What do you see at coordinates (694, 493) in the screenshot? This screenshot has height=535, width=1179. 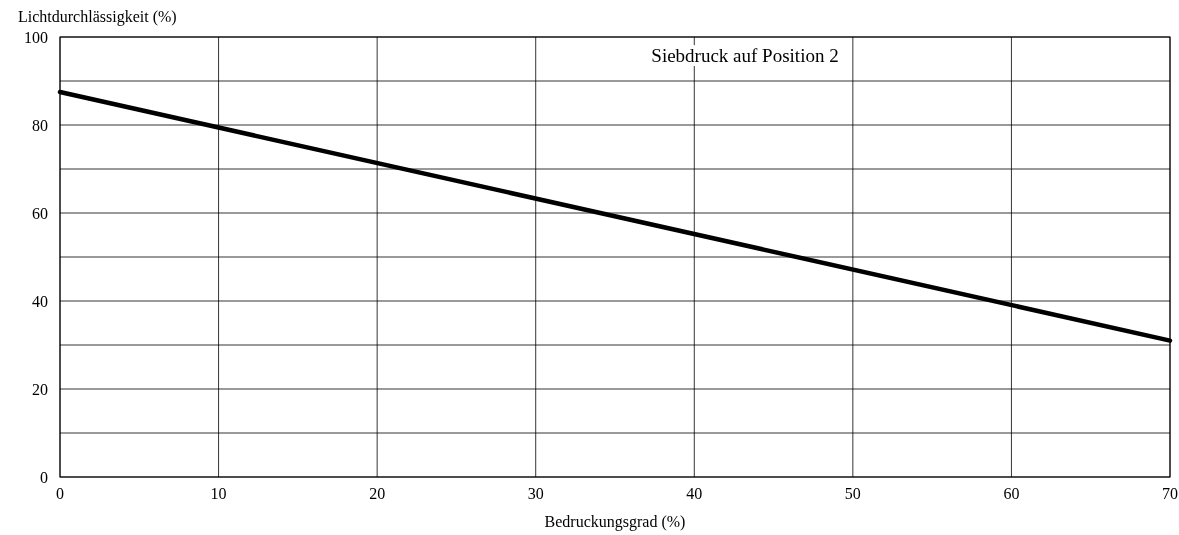 I see `x-tick-label: 40` at bounding box center [694, 493].